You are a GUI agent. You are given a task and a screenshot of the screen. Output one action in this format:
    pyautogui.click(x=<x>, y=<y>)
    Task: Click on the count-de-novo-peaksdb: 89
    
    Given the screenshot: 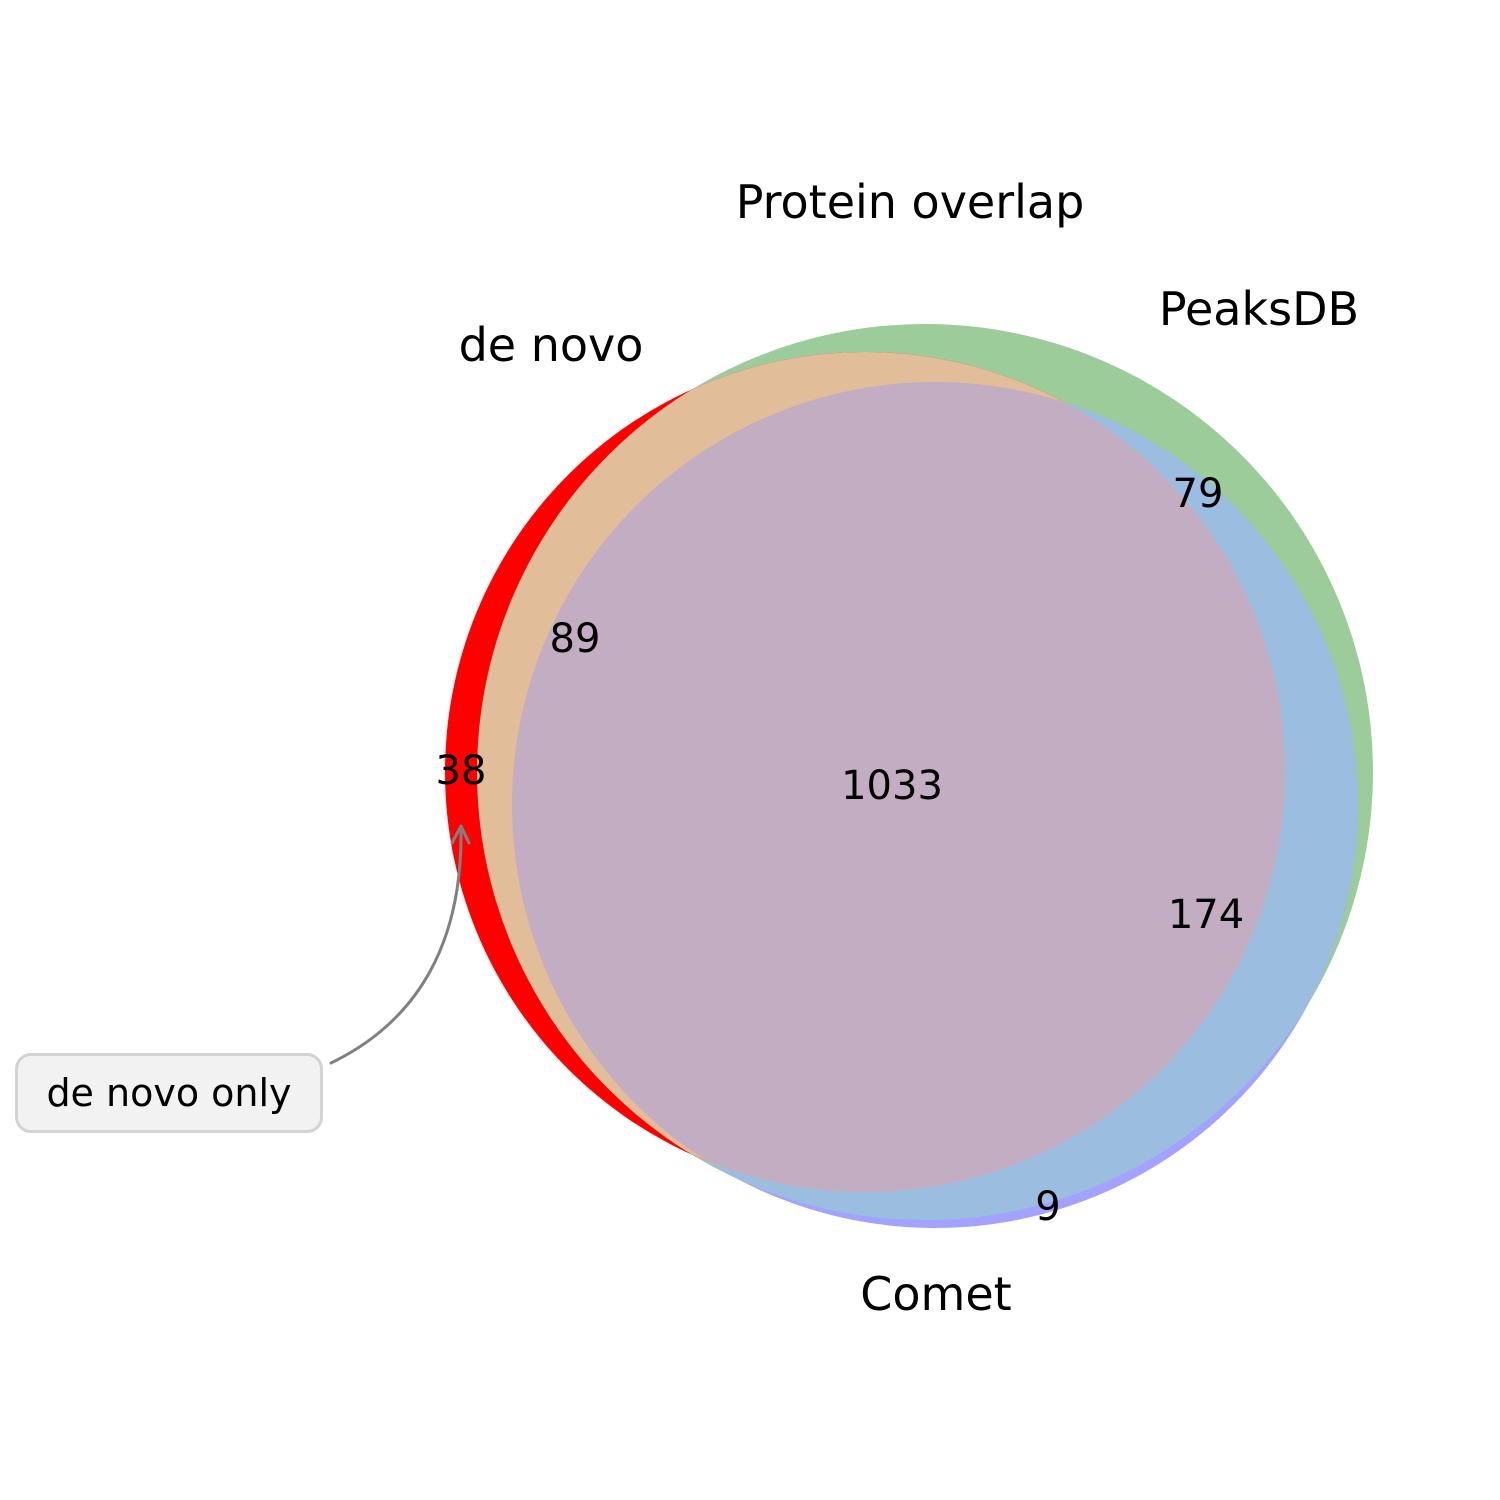 What is the action you would take?
    pyautogui.click(x=575, y=639)
    